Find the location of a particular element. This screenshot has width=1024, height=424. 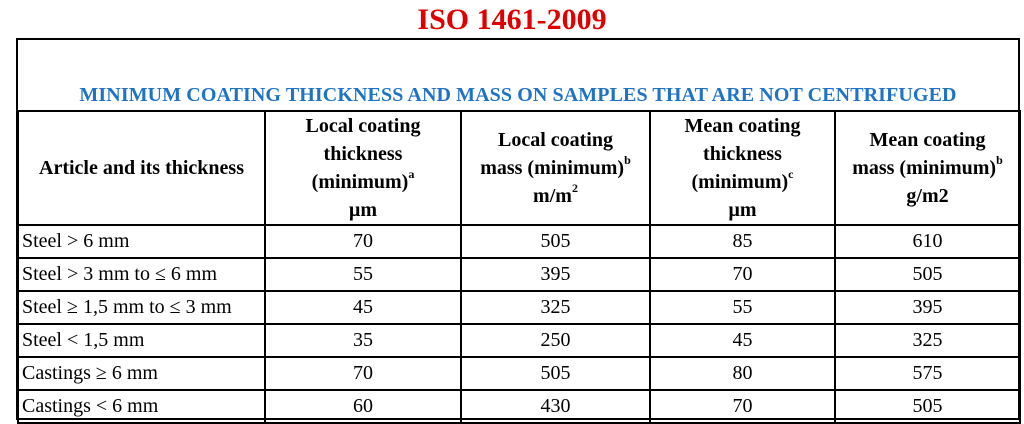

header-local-thickness: Local coating thickness (minimum)a µm is located at coordinates (363, 168).